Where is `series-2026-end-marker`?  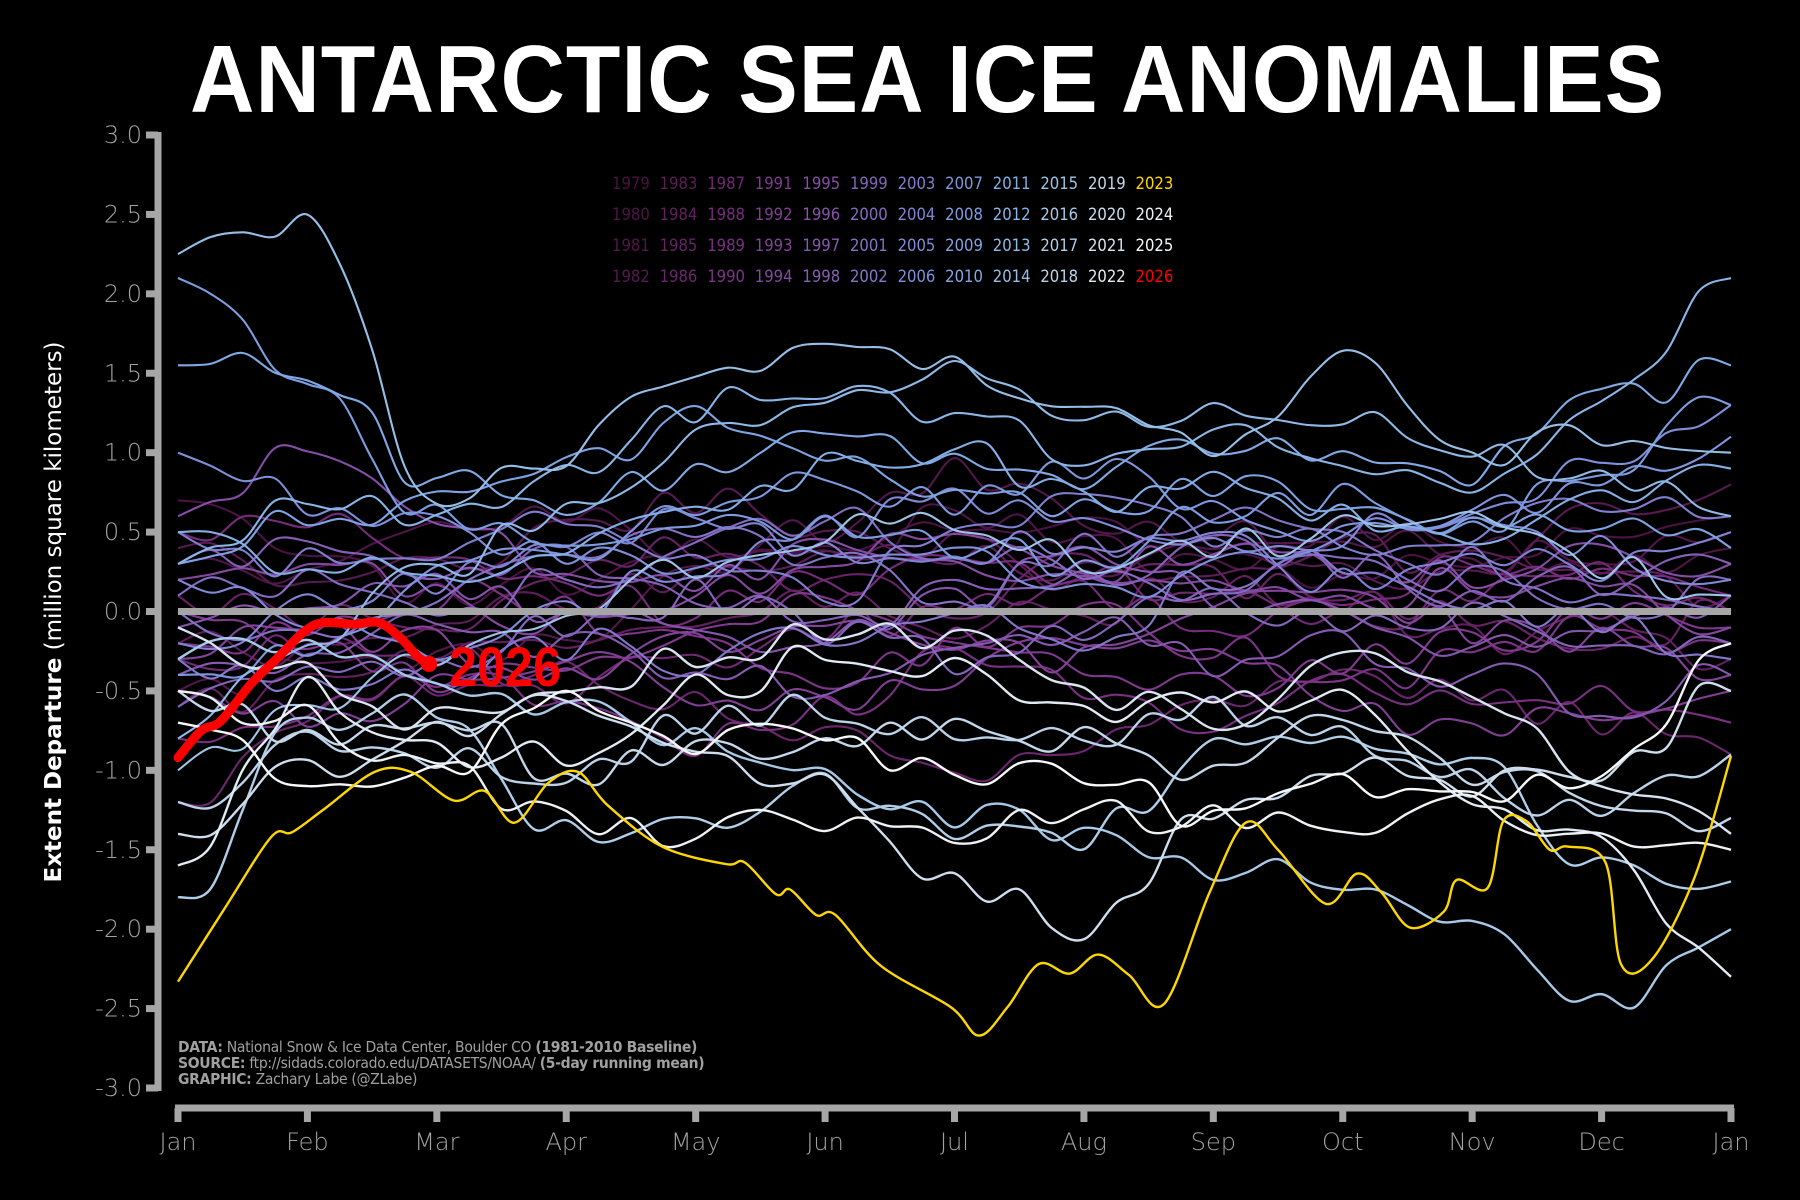
series-2026-end-marker is located at coordinates (429, 663).